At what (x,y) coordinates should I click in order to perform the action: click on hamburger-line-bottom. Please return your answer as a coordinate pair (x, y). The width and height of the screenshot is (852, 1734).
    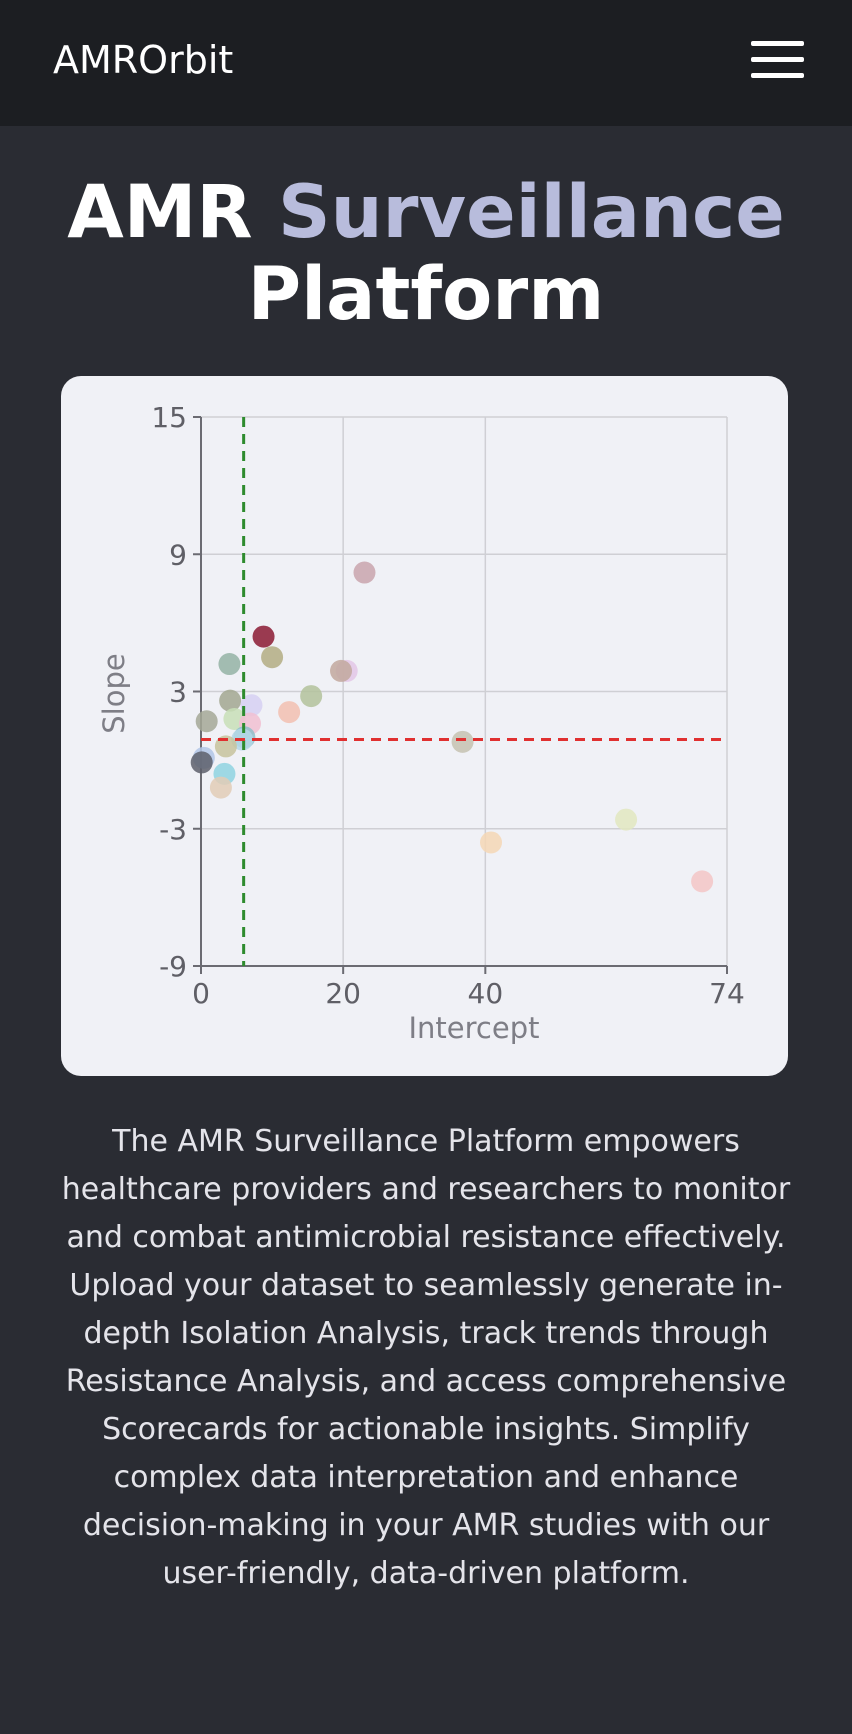
    Looking at the image, I should click on (777, 75).